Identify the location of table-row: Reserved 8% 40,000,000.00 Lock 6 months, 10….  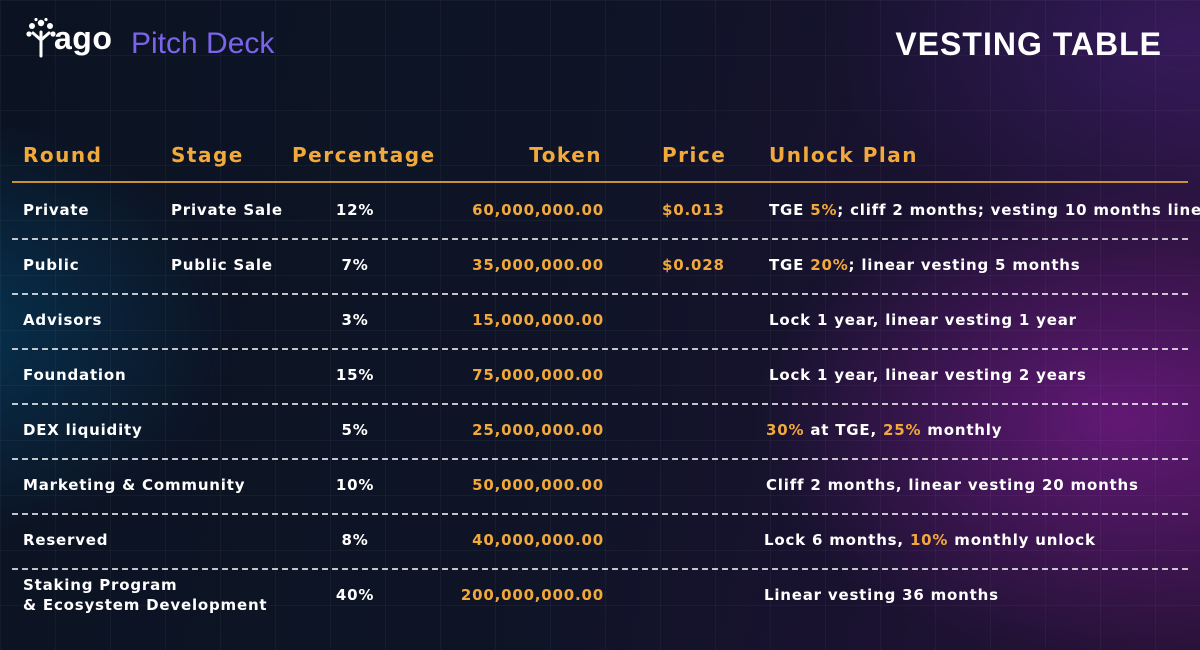
(600, 541).